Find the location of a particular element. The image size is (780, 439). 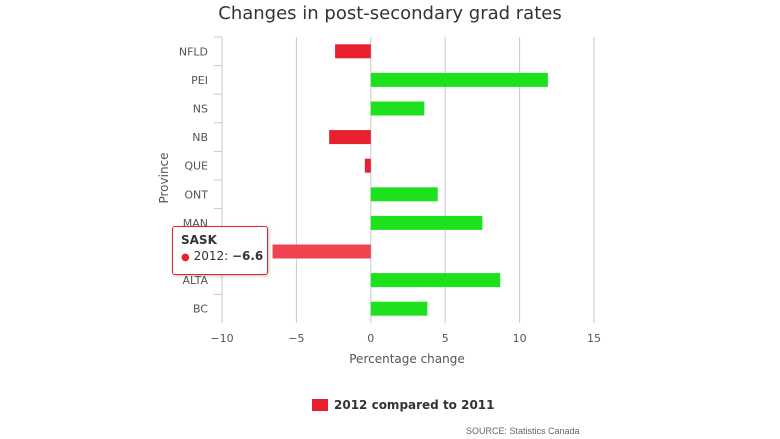

legend-swatch is located at coordinates (320, 405).